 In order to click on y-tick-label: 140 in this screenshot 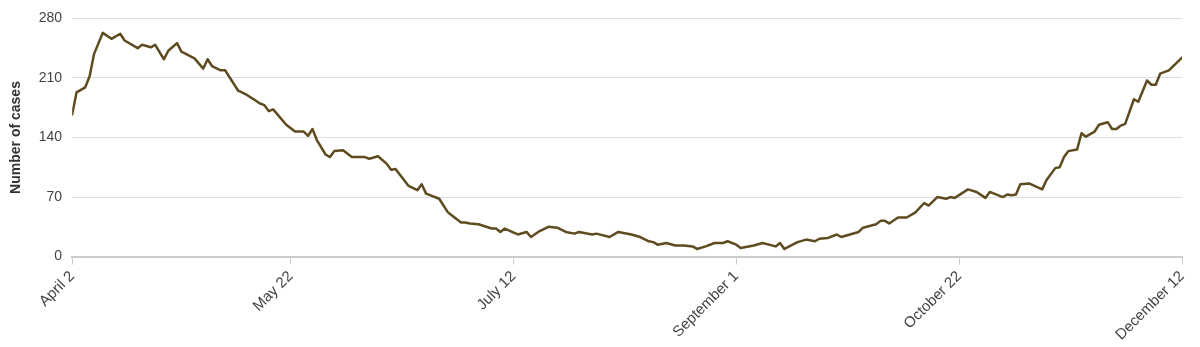, I will do `click(50, 136)`.